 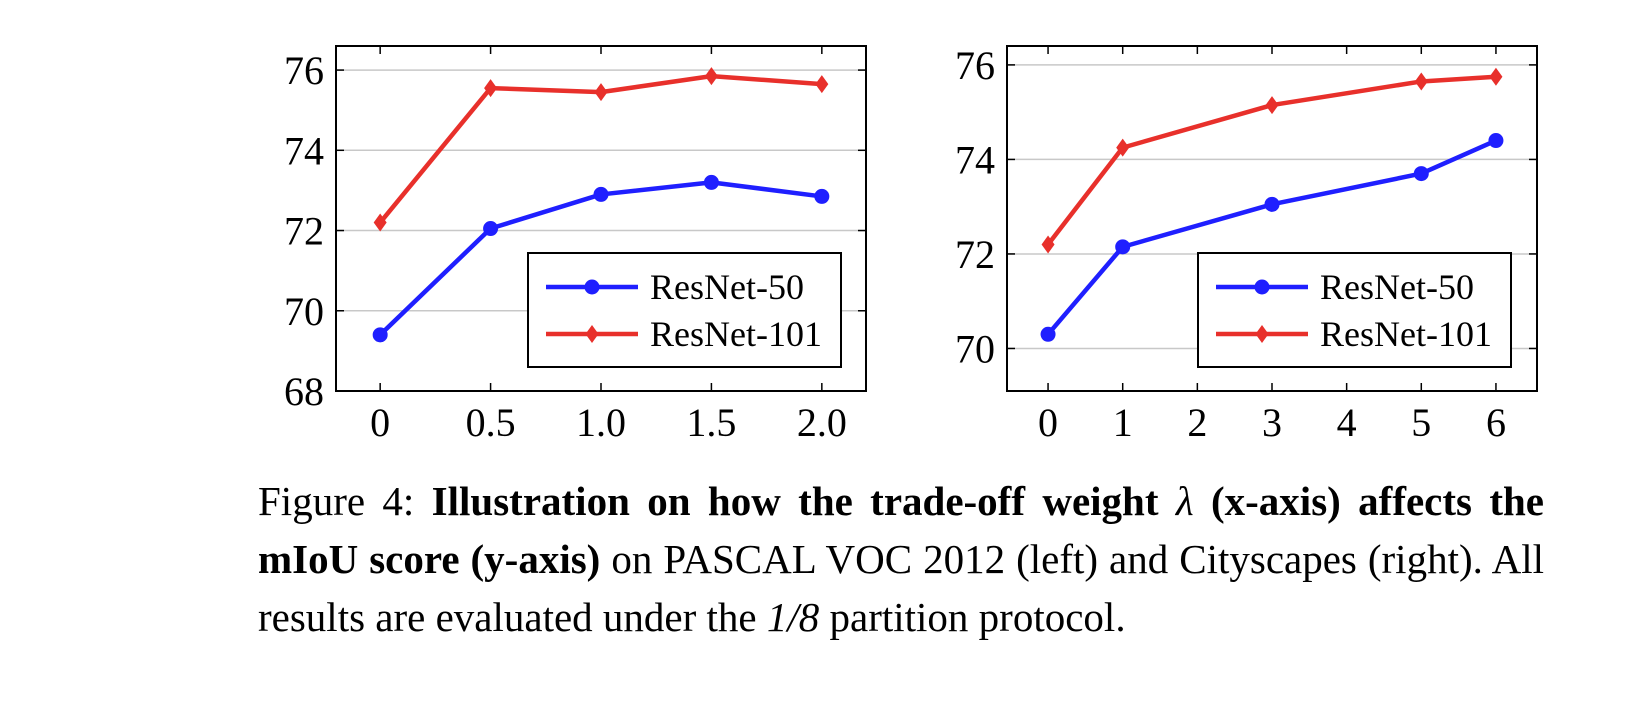 I want to click on caption-bold-part-2: (x-axis) affects the mIoU score (y-axis), so click(x=901, y=530).